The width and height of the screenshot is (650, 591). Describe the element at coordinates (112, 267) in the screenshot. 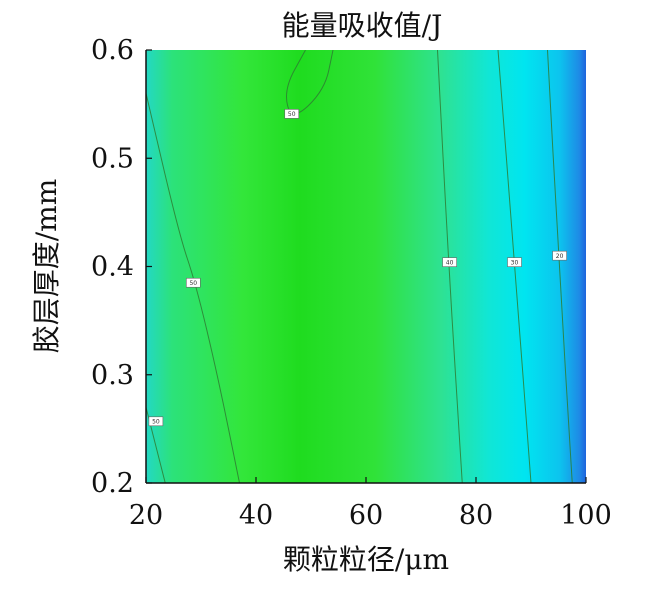

I see `y-tick-label-2: 0.4` at that location.